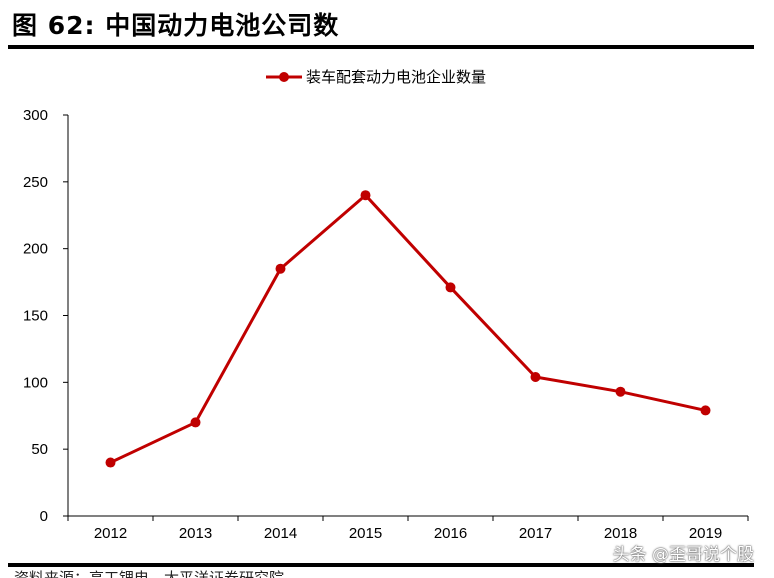 The width and height of the screenshot is (774, 578). What do you see at coordinates (149, 573) in the screenshot?
I see `source-note: 资料来源：高工锂电，太平洋证券研究院` at bounding box center [149, 573].